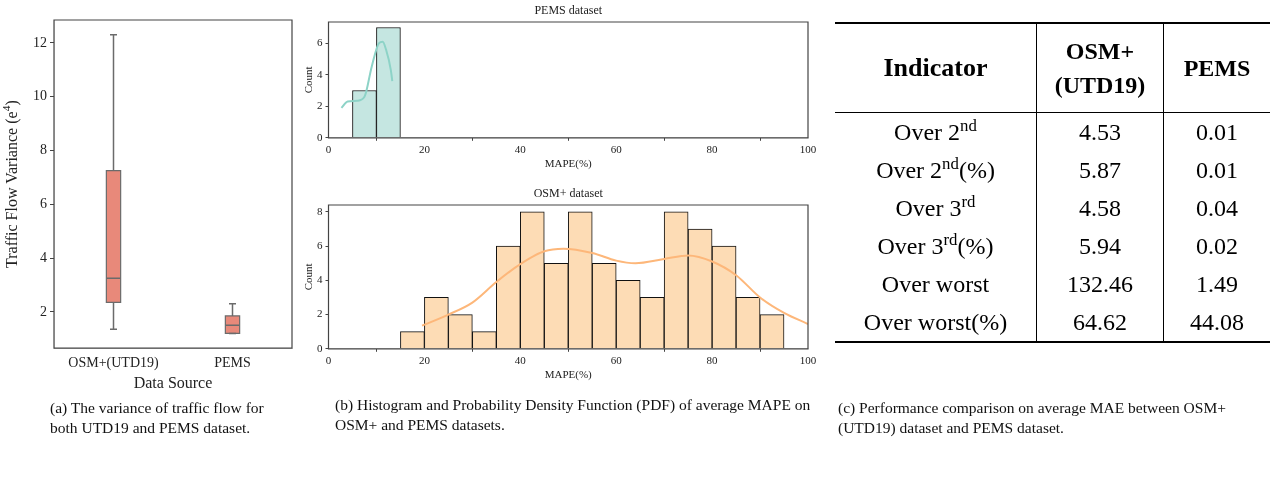 This screenshot has height=478, width=1283. I want to click on category-label: Over worst(%), so click(935, 322).